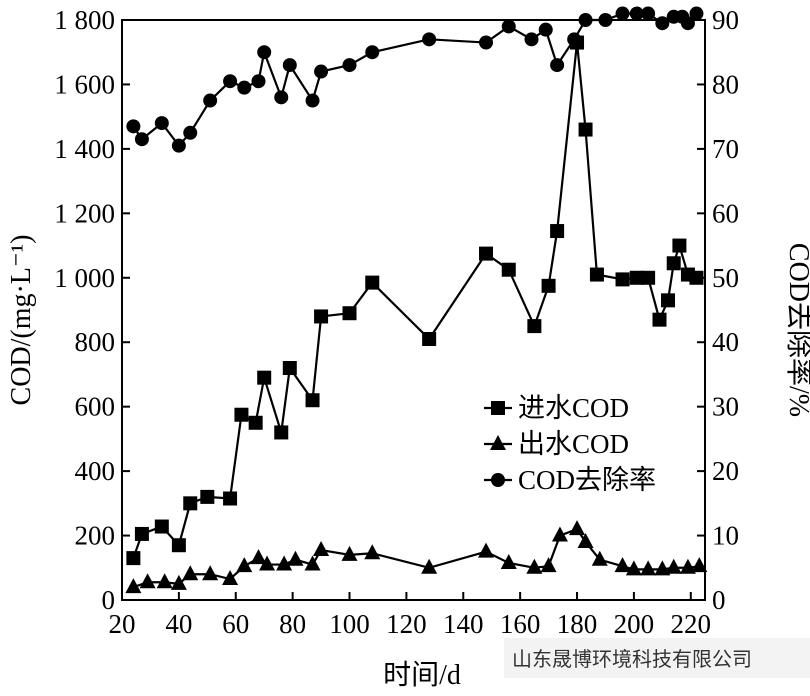 Image resolution: width=810 pixels, height=696 pixels. Describe the element at coordinates (84, 149) in the screenshot. I see `y-left-tick-label: 1 400` at that location.